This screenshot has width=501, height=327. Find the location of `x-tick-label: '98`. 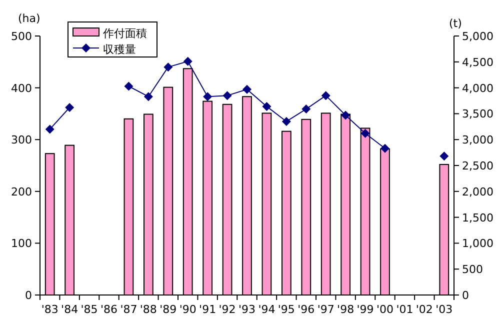

x-tick-label: '98 is located at coordinates (345, 309).